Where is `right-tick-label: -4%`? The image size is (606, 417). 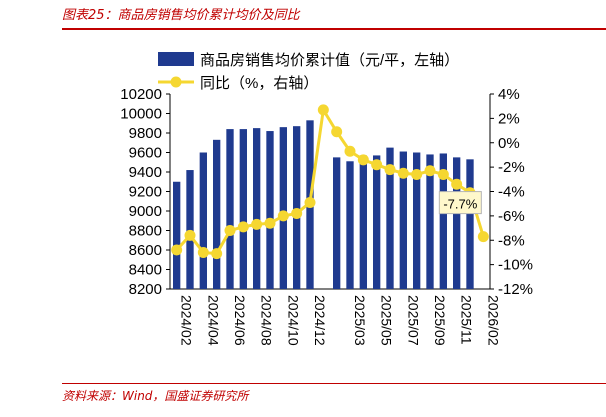
right-tick-label: -4% is located at coordinates (511, 192).